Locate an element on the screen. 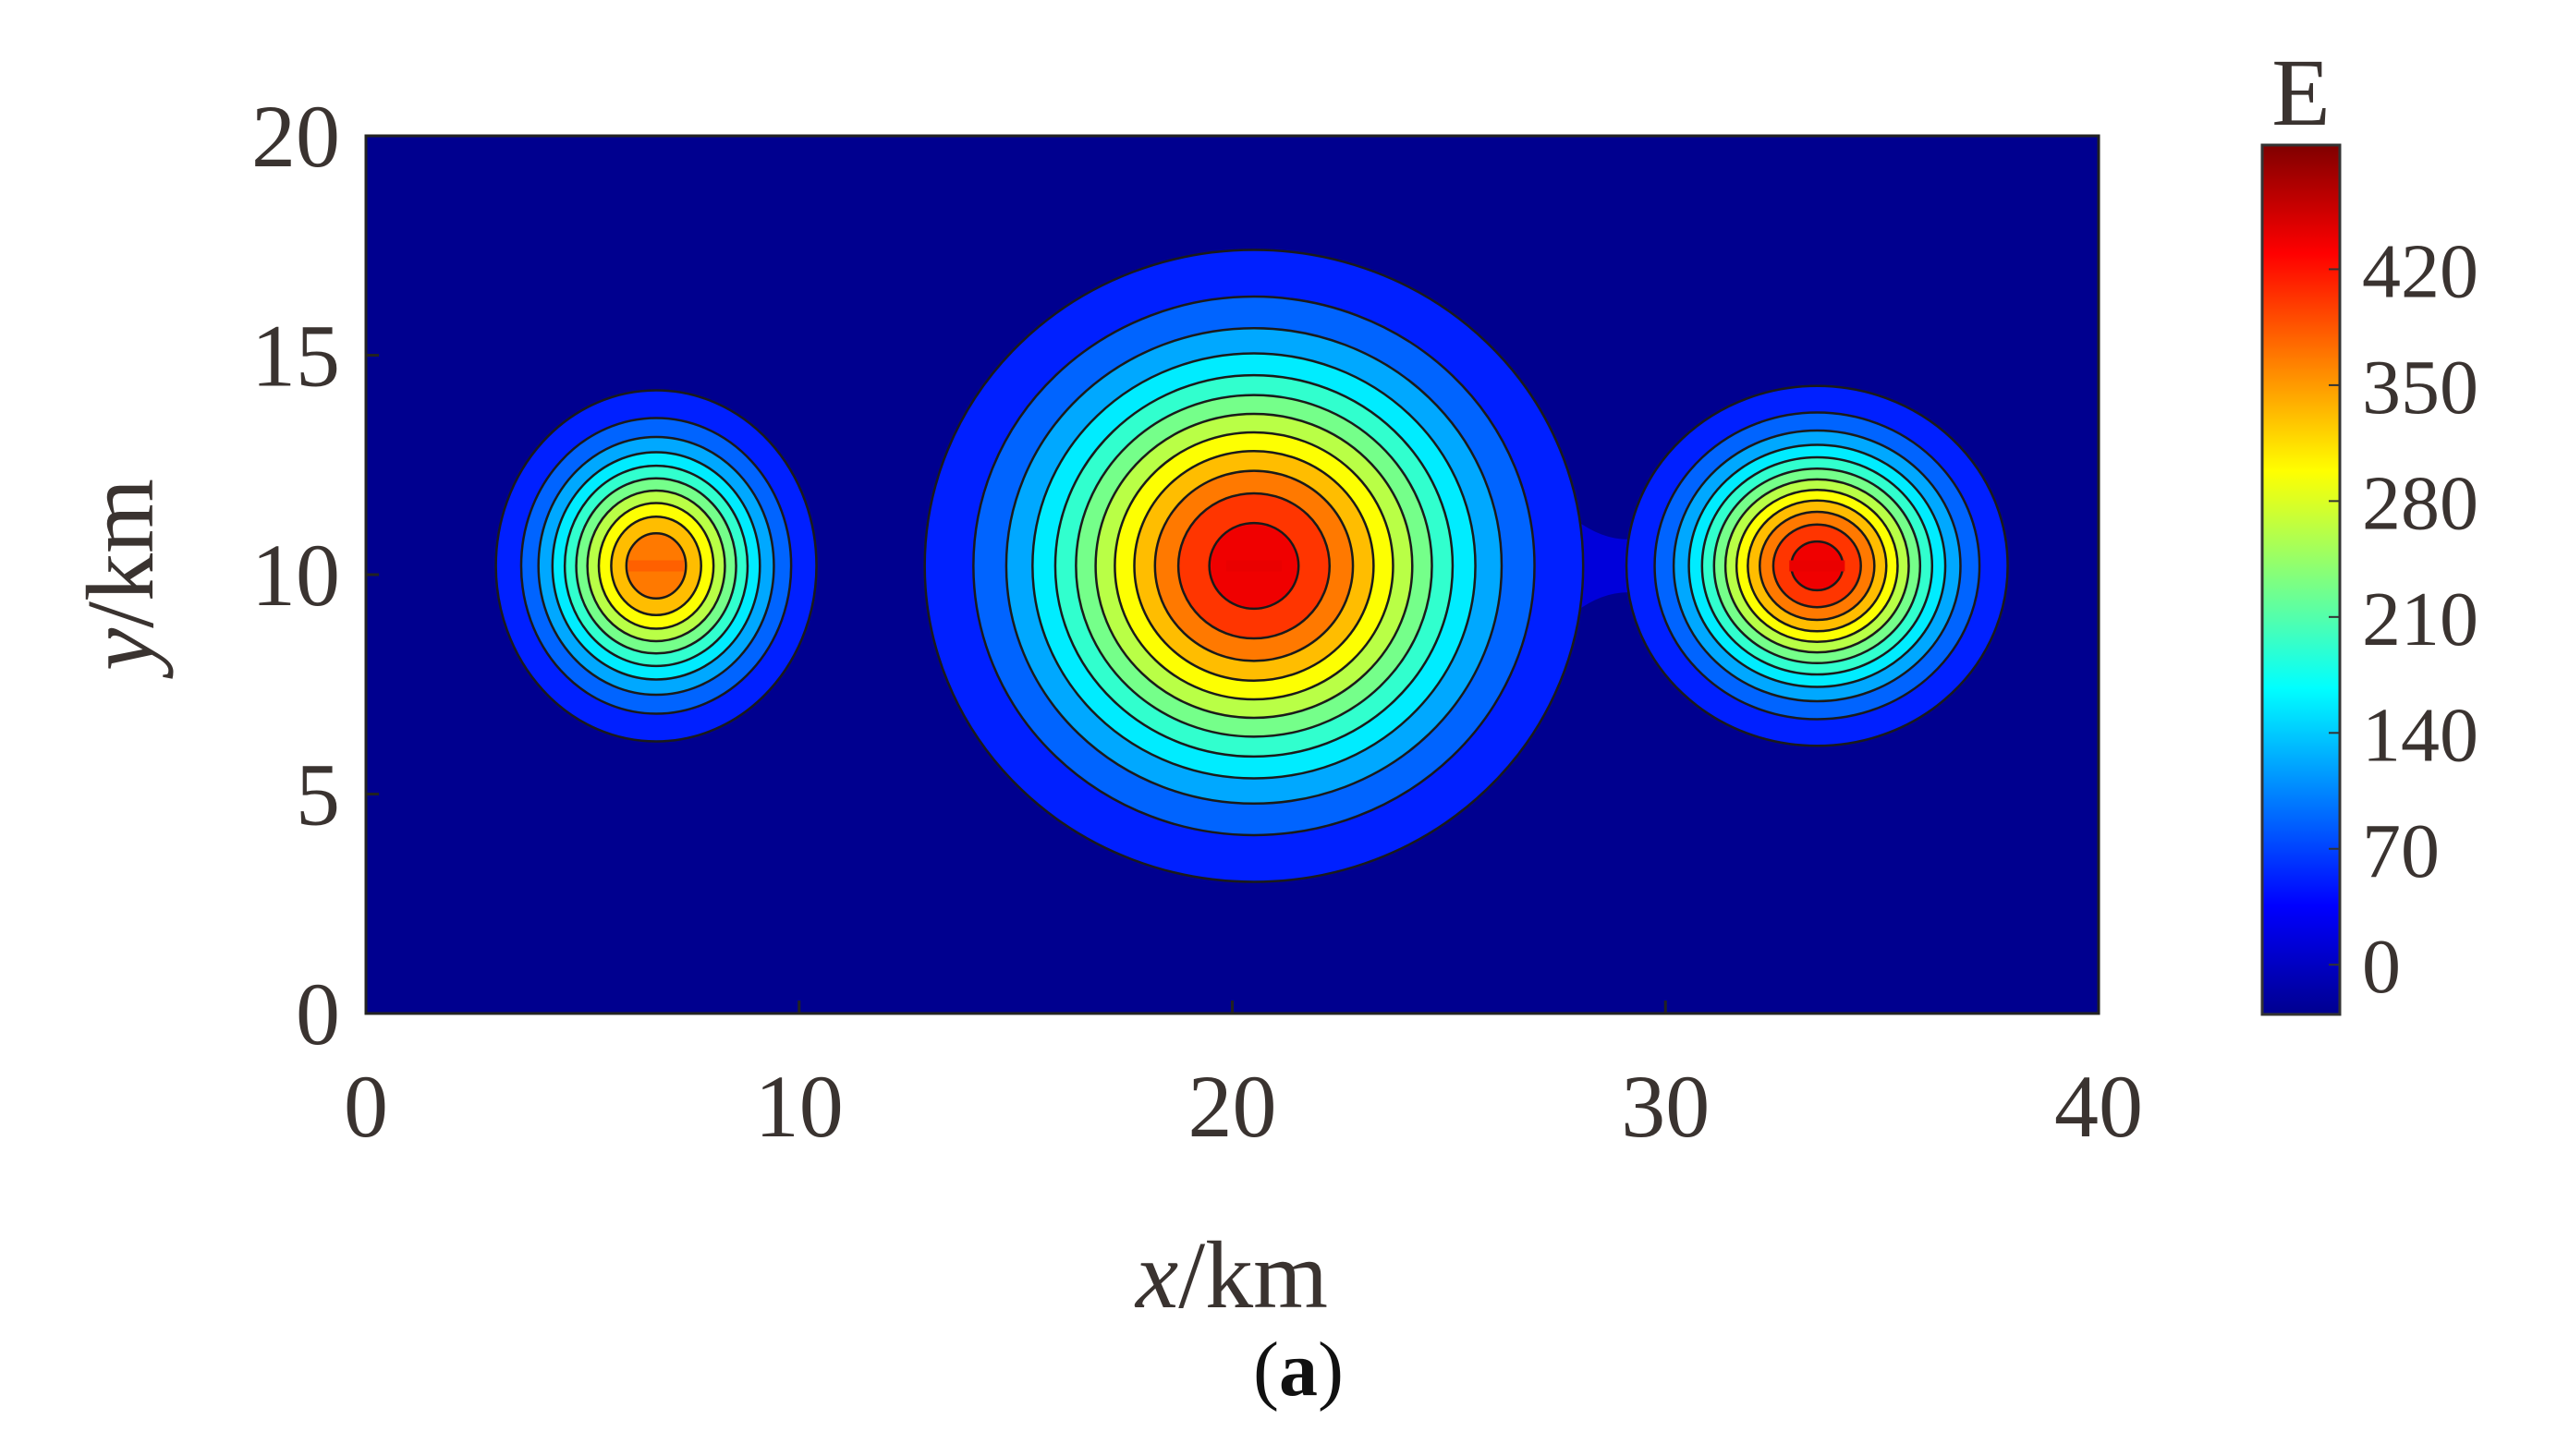 The height and width of the screenshot is (1456, 2569). colorbar-tick-label: 70 is located at coordinates (2401, 851).